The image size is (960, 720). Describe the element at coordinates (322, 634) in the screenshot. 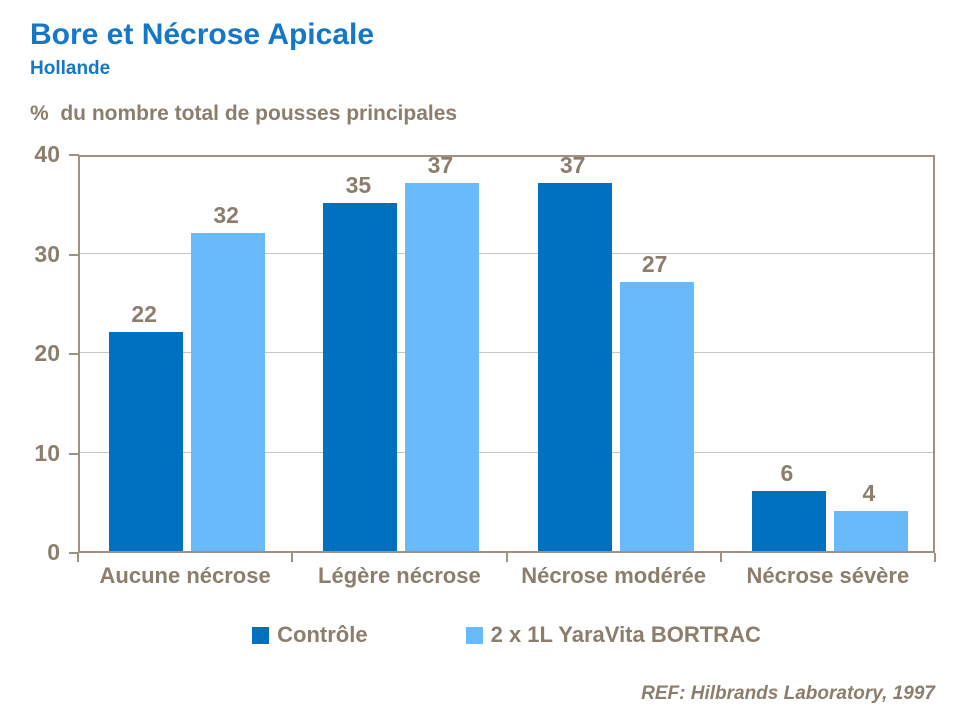

I see `legend-label: Contrôle` at that location.